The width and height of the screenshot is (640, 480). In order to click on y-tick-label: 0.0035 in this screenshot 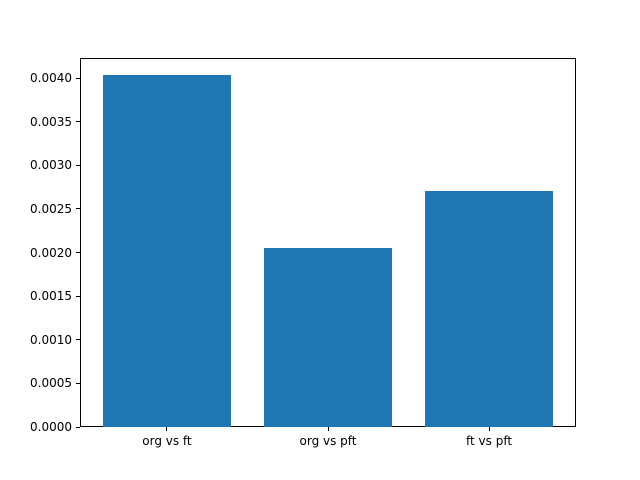, I will do `click(51, 121)`.